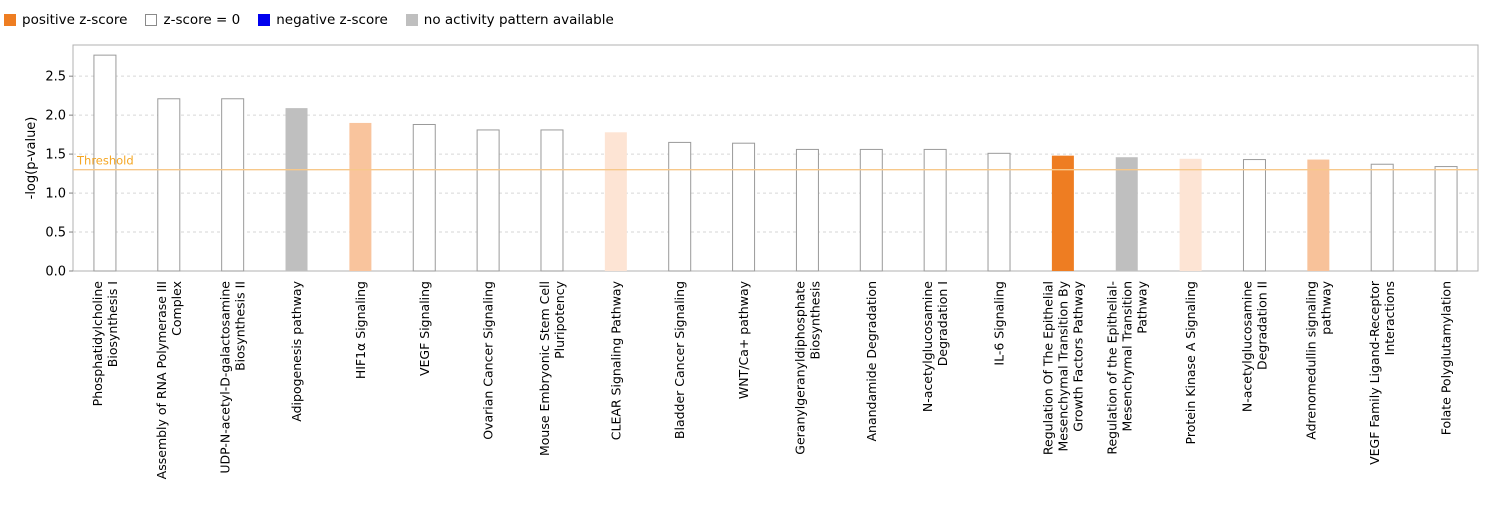  I want to click on threshold-label: Threshold, so click(105, 161).